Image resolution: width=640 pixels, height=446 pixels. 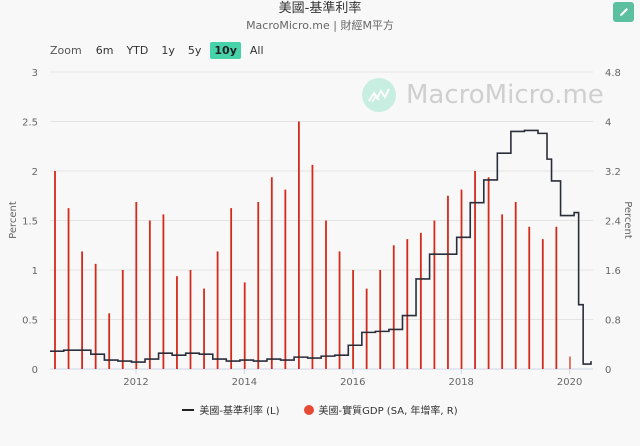 I want to click on range-5y-button: 5y, so click(x=194, y=50).